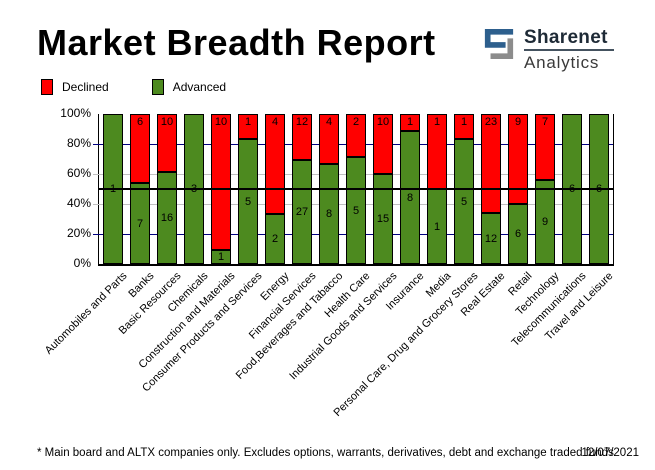  I want to click on bar-column: 10 16, so click(167, 189).